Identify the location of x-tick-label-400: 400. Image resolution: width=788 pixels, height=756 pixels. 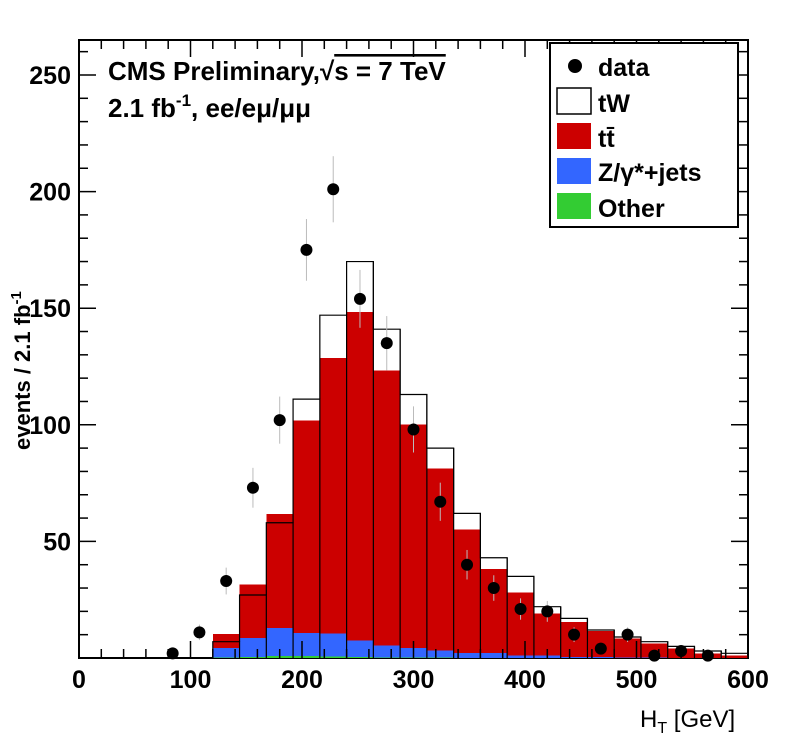
(525, 680).